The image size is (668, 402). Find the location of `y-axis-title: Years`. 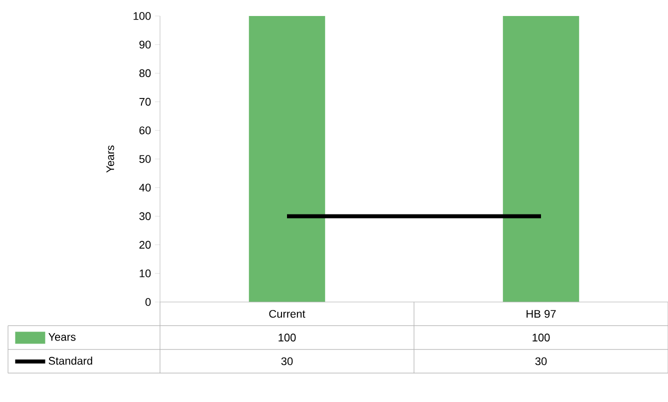

y-axis-title: Years is located at coordinates (110, 159).